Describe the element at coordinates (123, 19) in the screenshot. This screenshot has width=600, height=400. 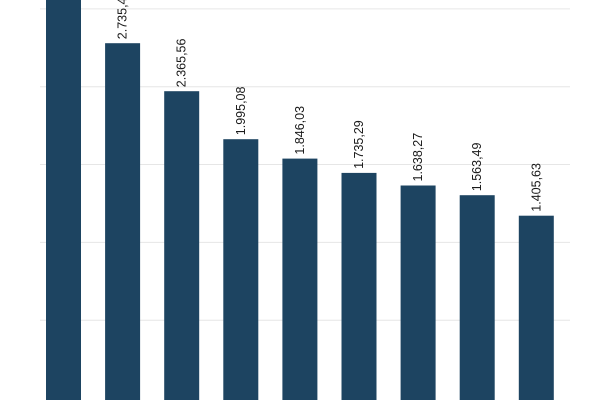
I see `bar-data-label: 2.735,43` at that location.